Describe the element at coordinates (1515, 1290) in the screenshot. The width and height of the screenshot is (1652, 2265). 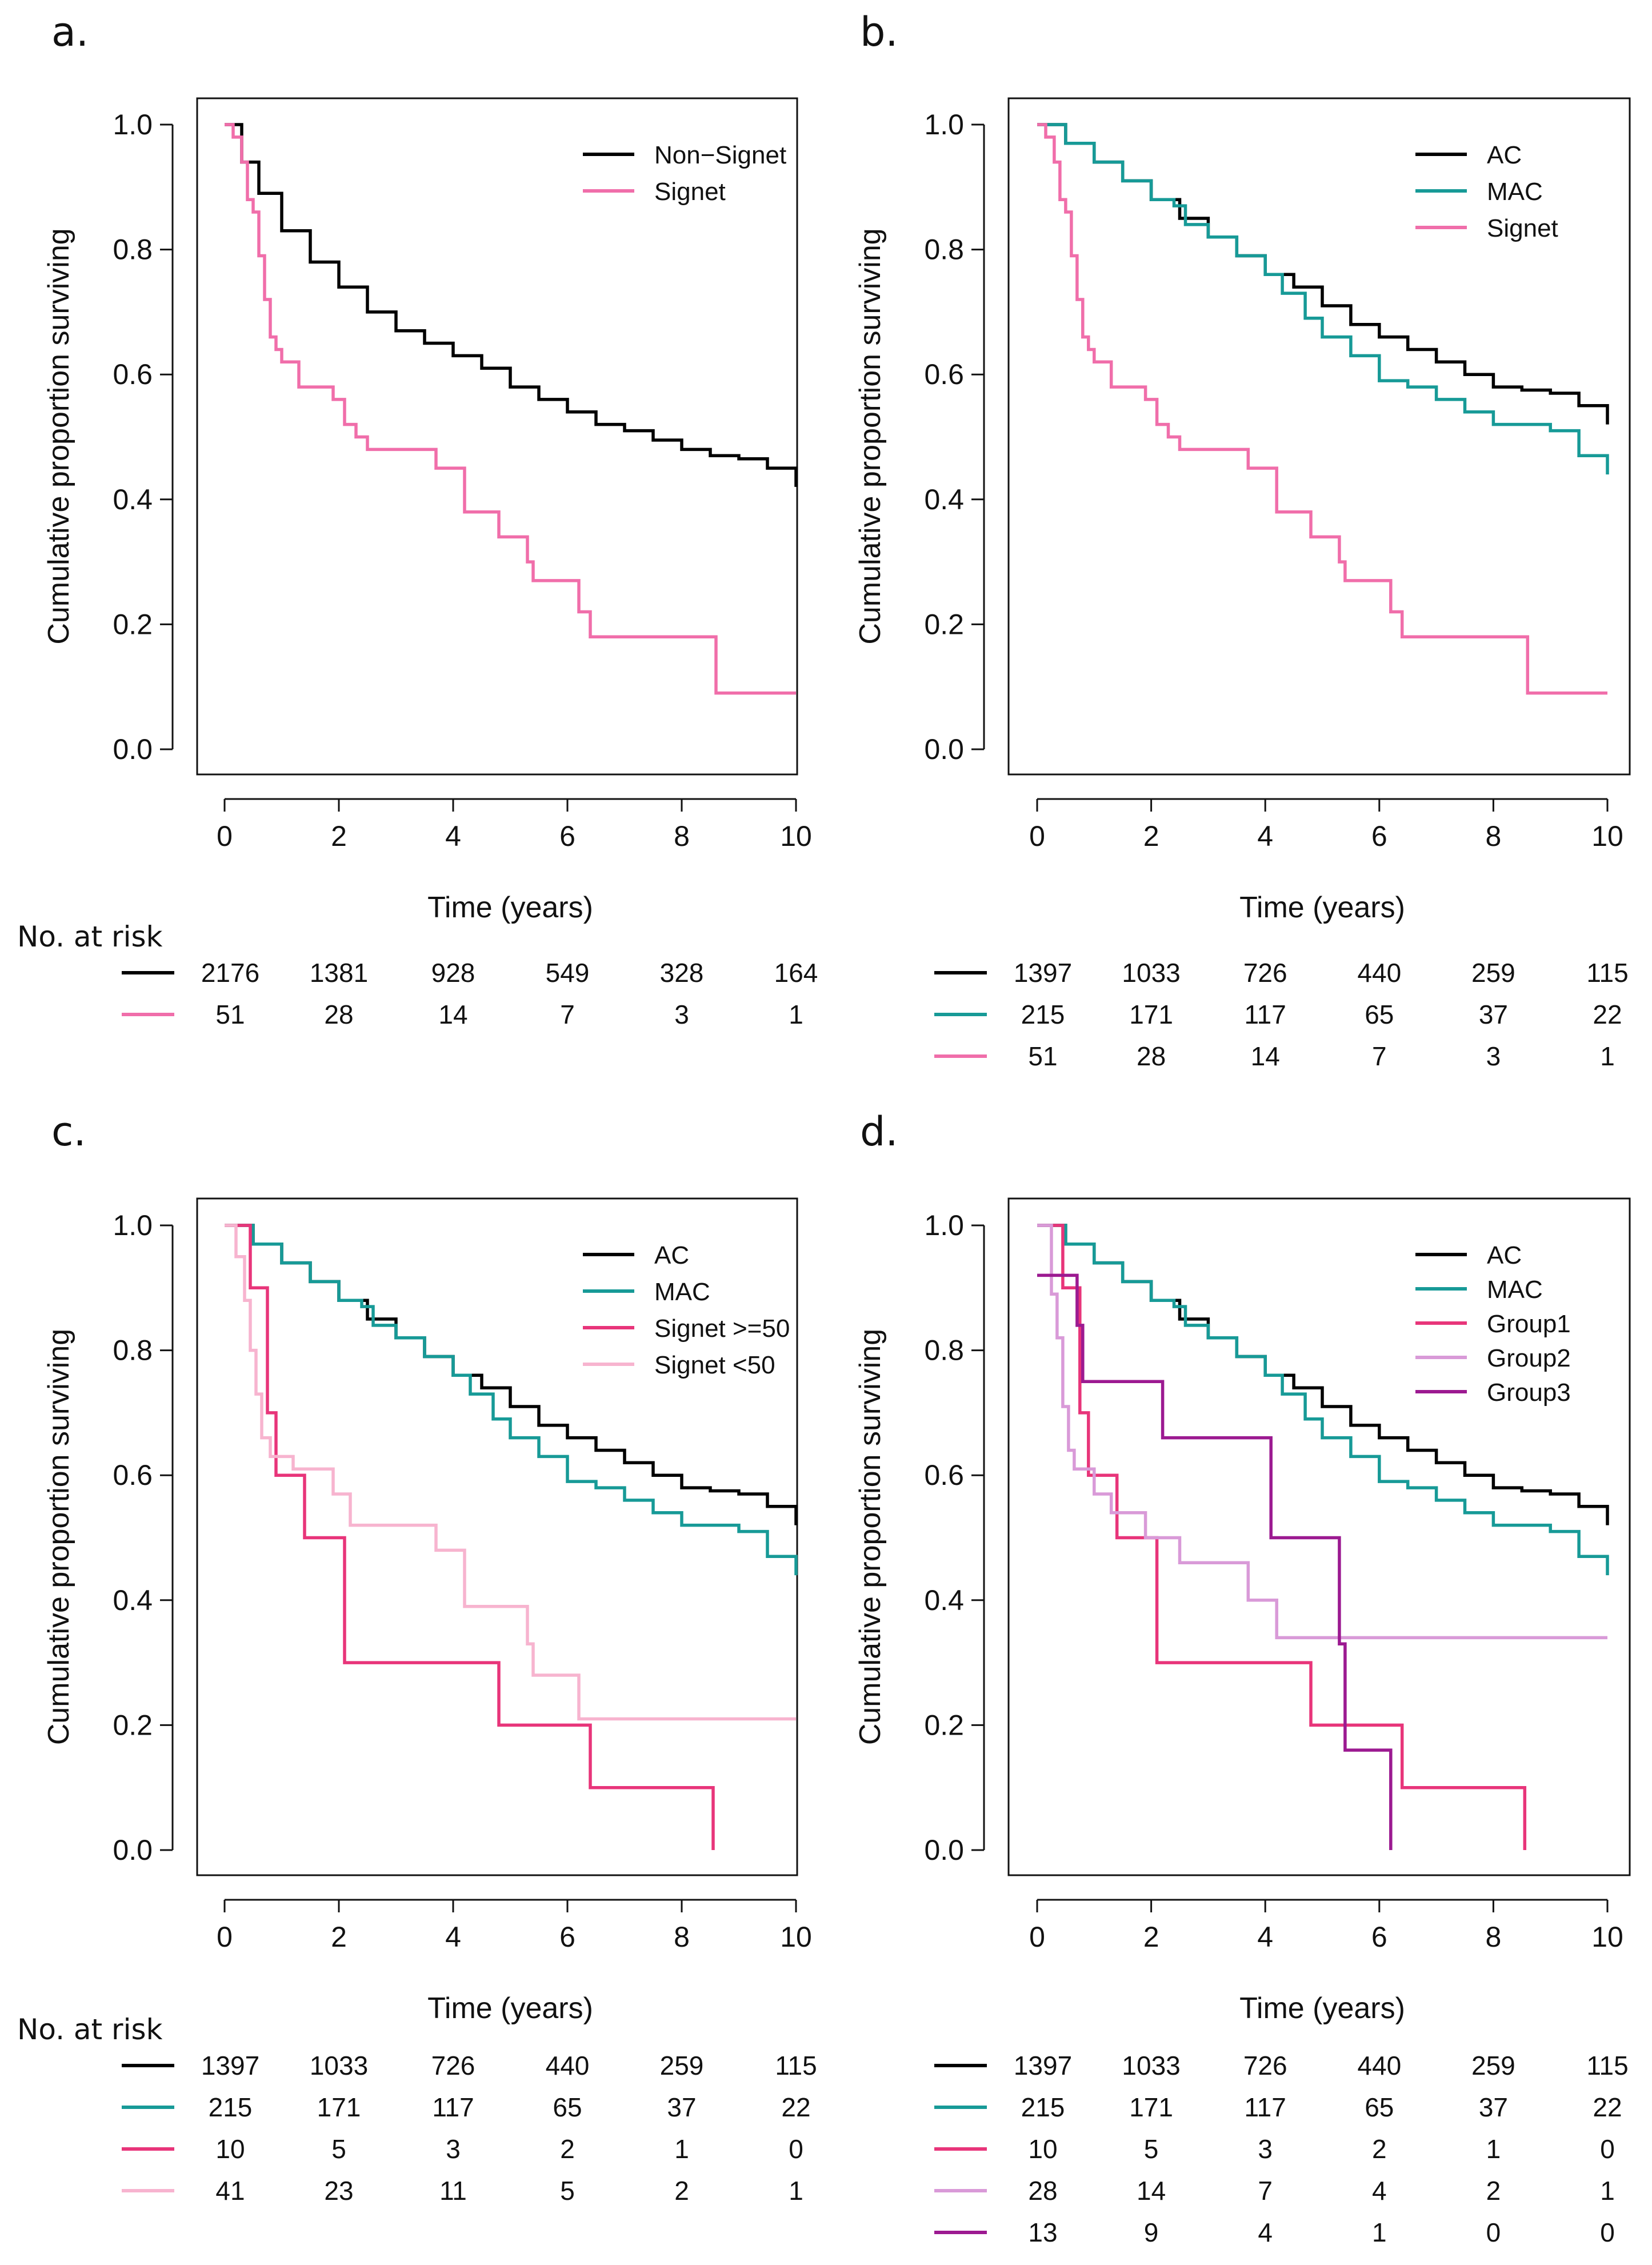
I see `legend-label: MAC` at that location.